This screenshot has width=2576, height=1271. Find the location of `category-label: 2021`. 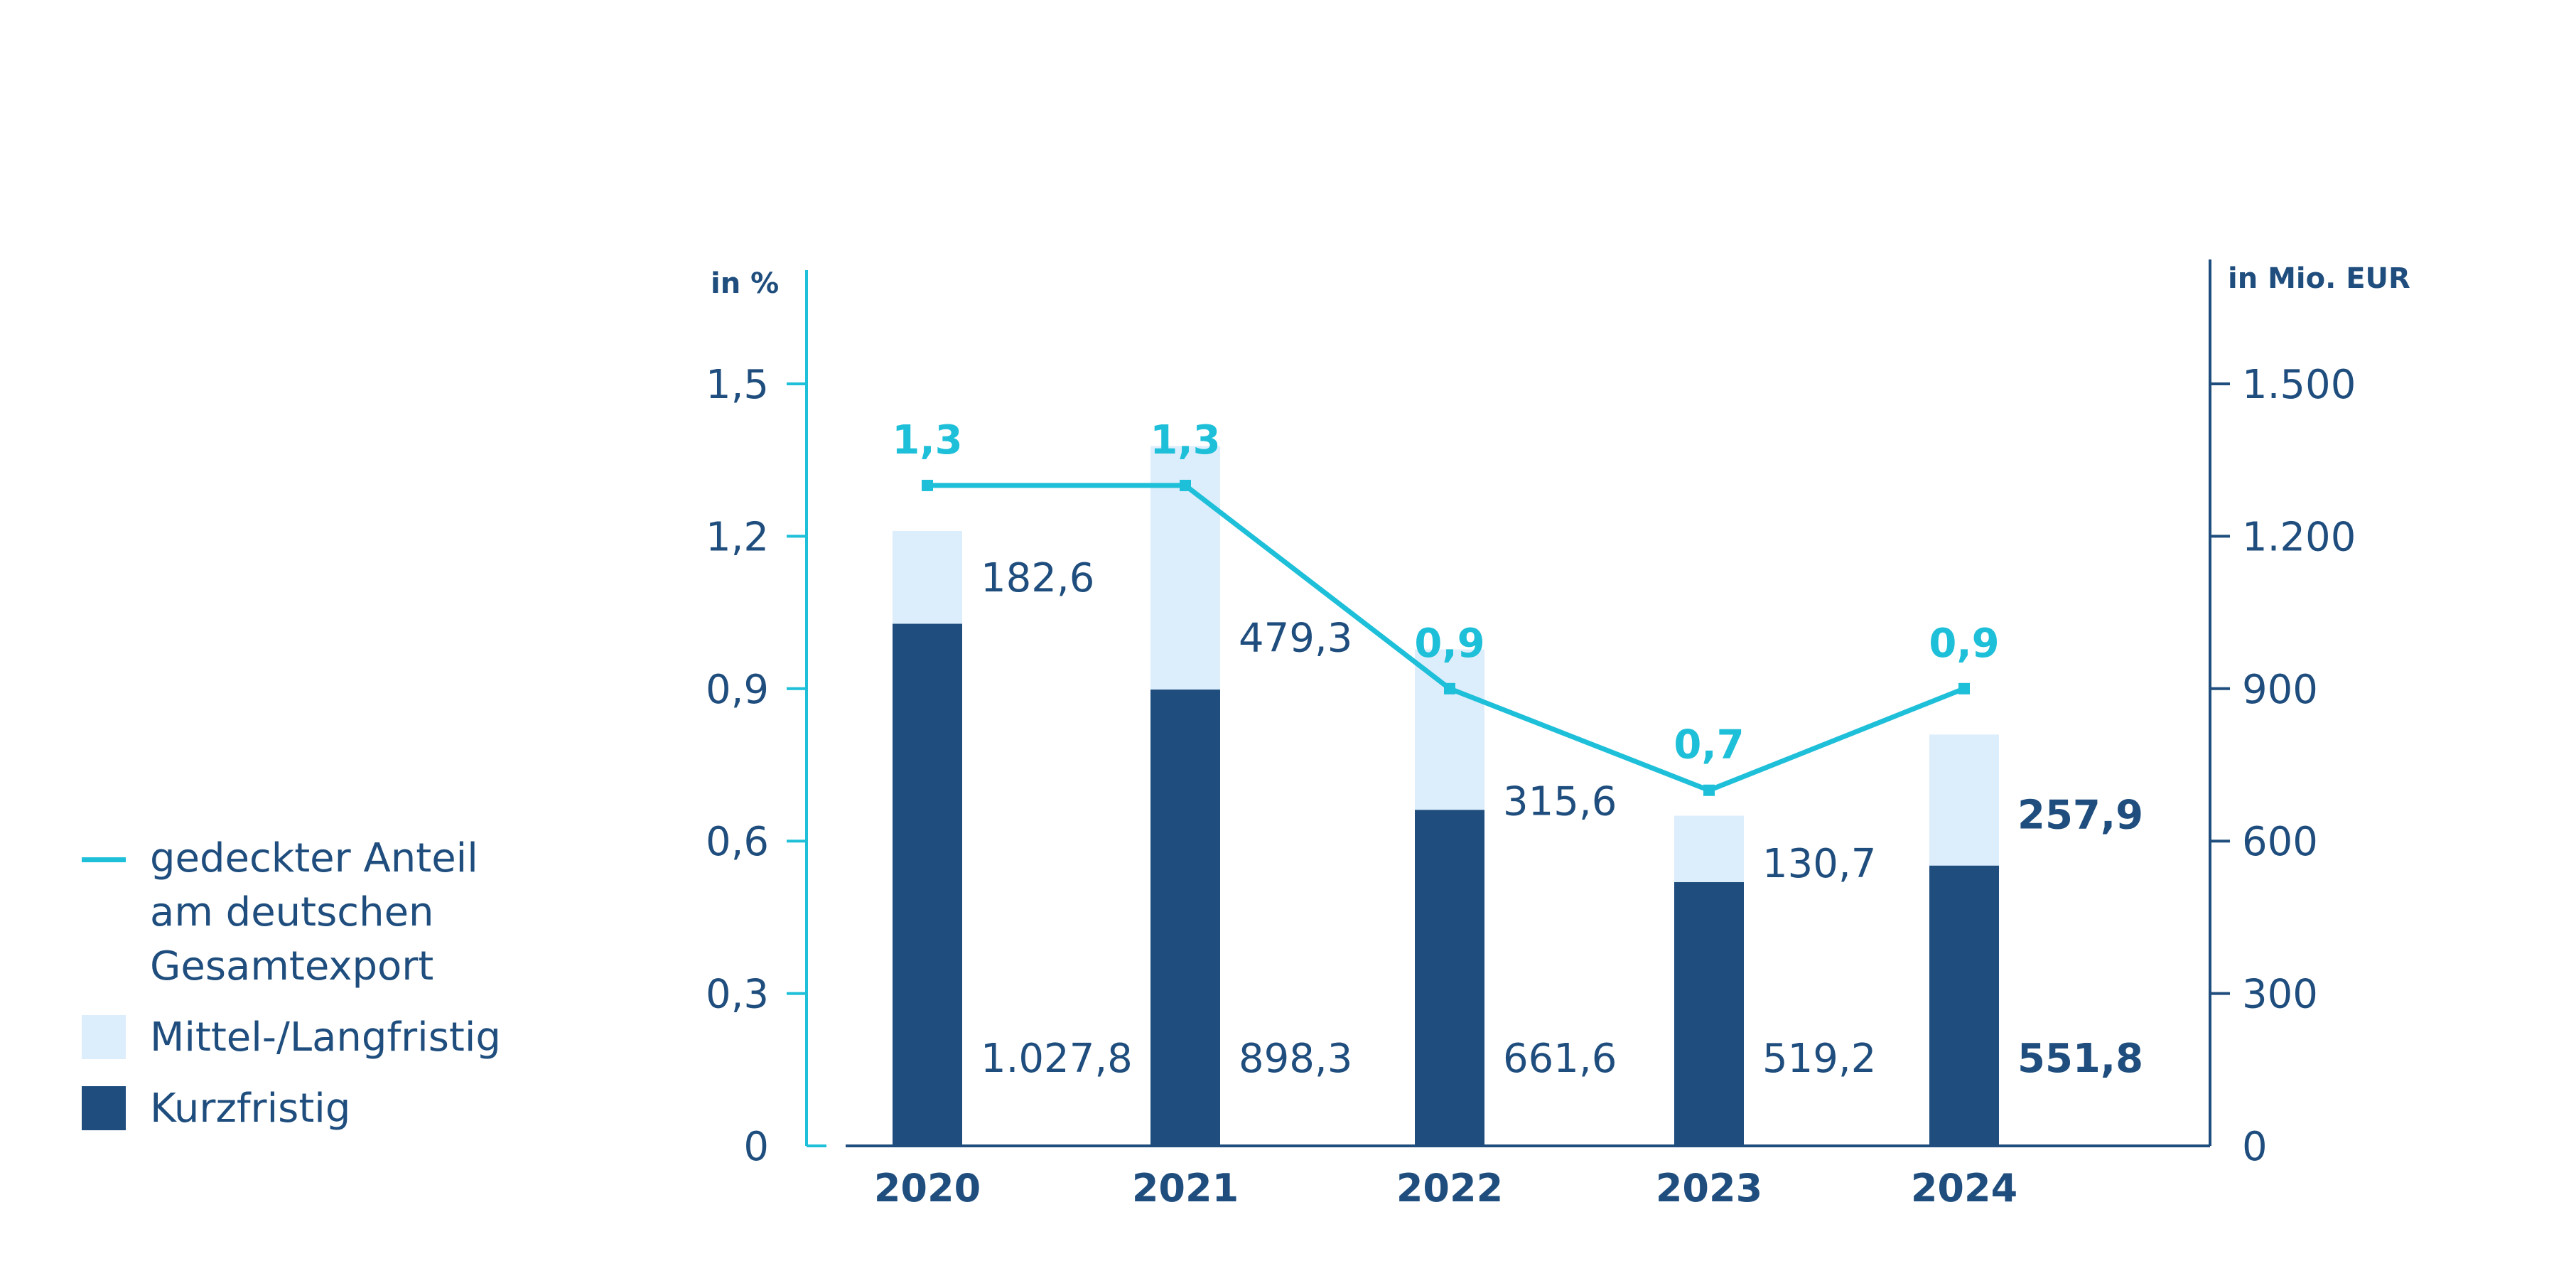

category-label: 2021 is located at coordinates (1185, 1188).